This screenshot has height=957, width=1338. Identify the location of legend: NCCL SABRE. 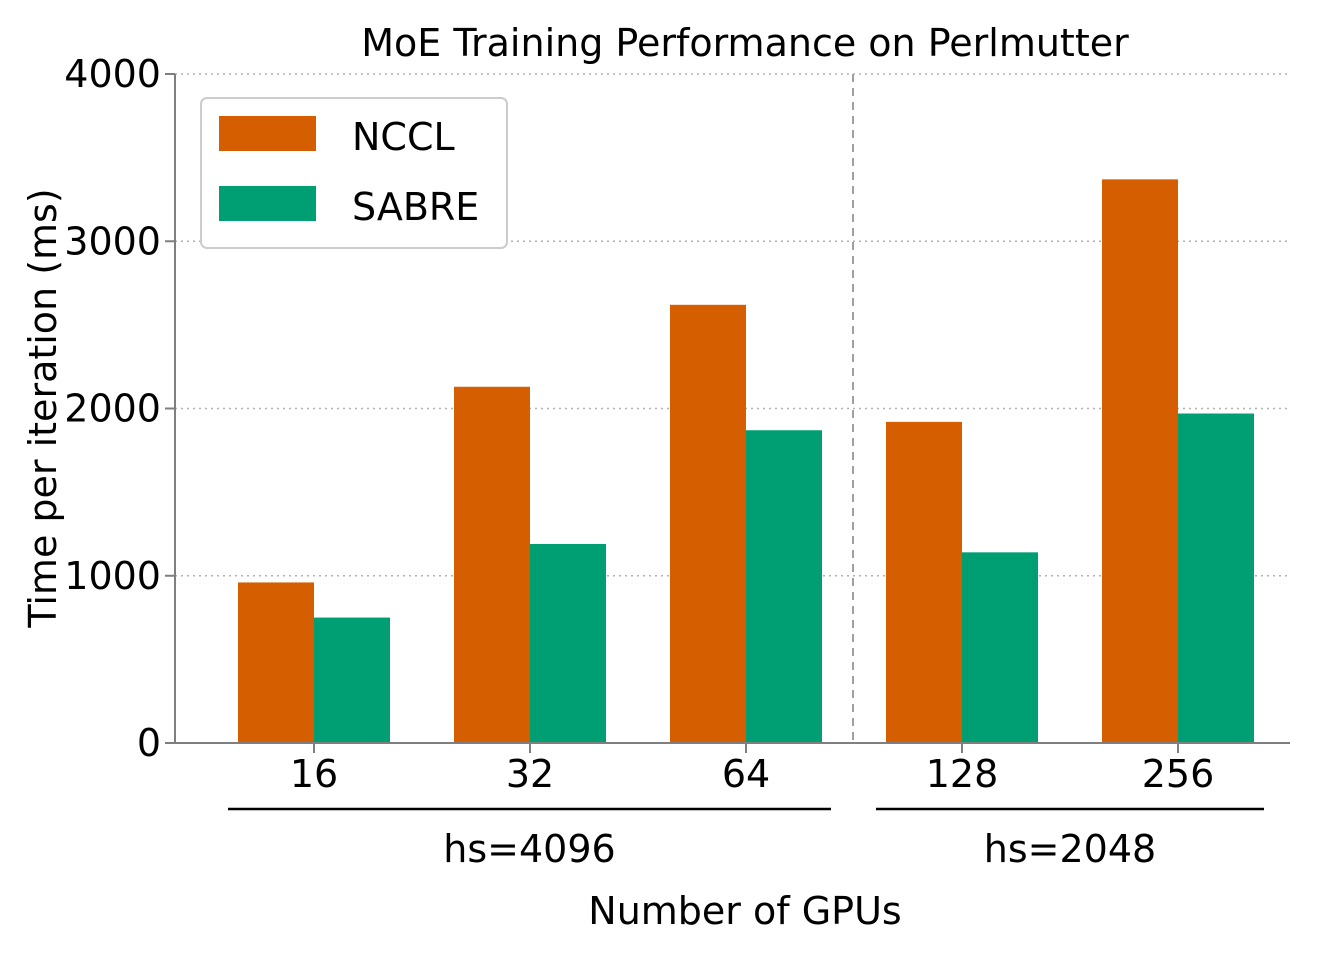
(354, 173).